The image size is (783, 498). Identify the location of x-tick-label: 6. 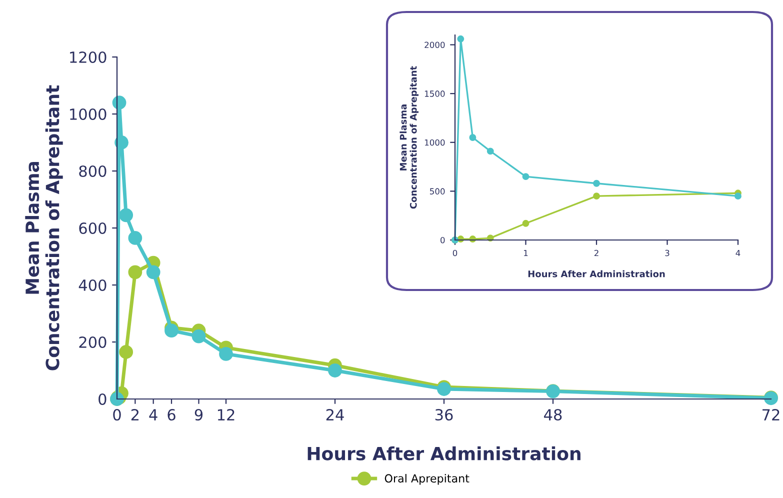
(172, 414).